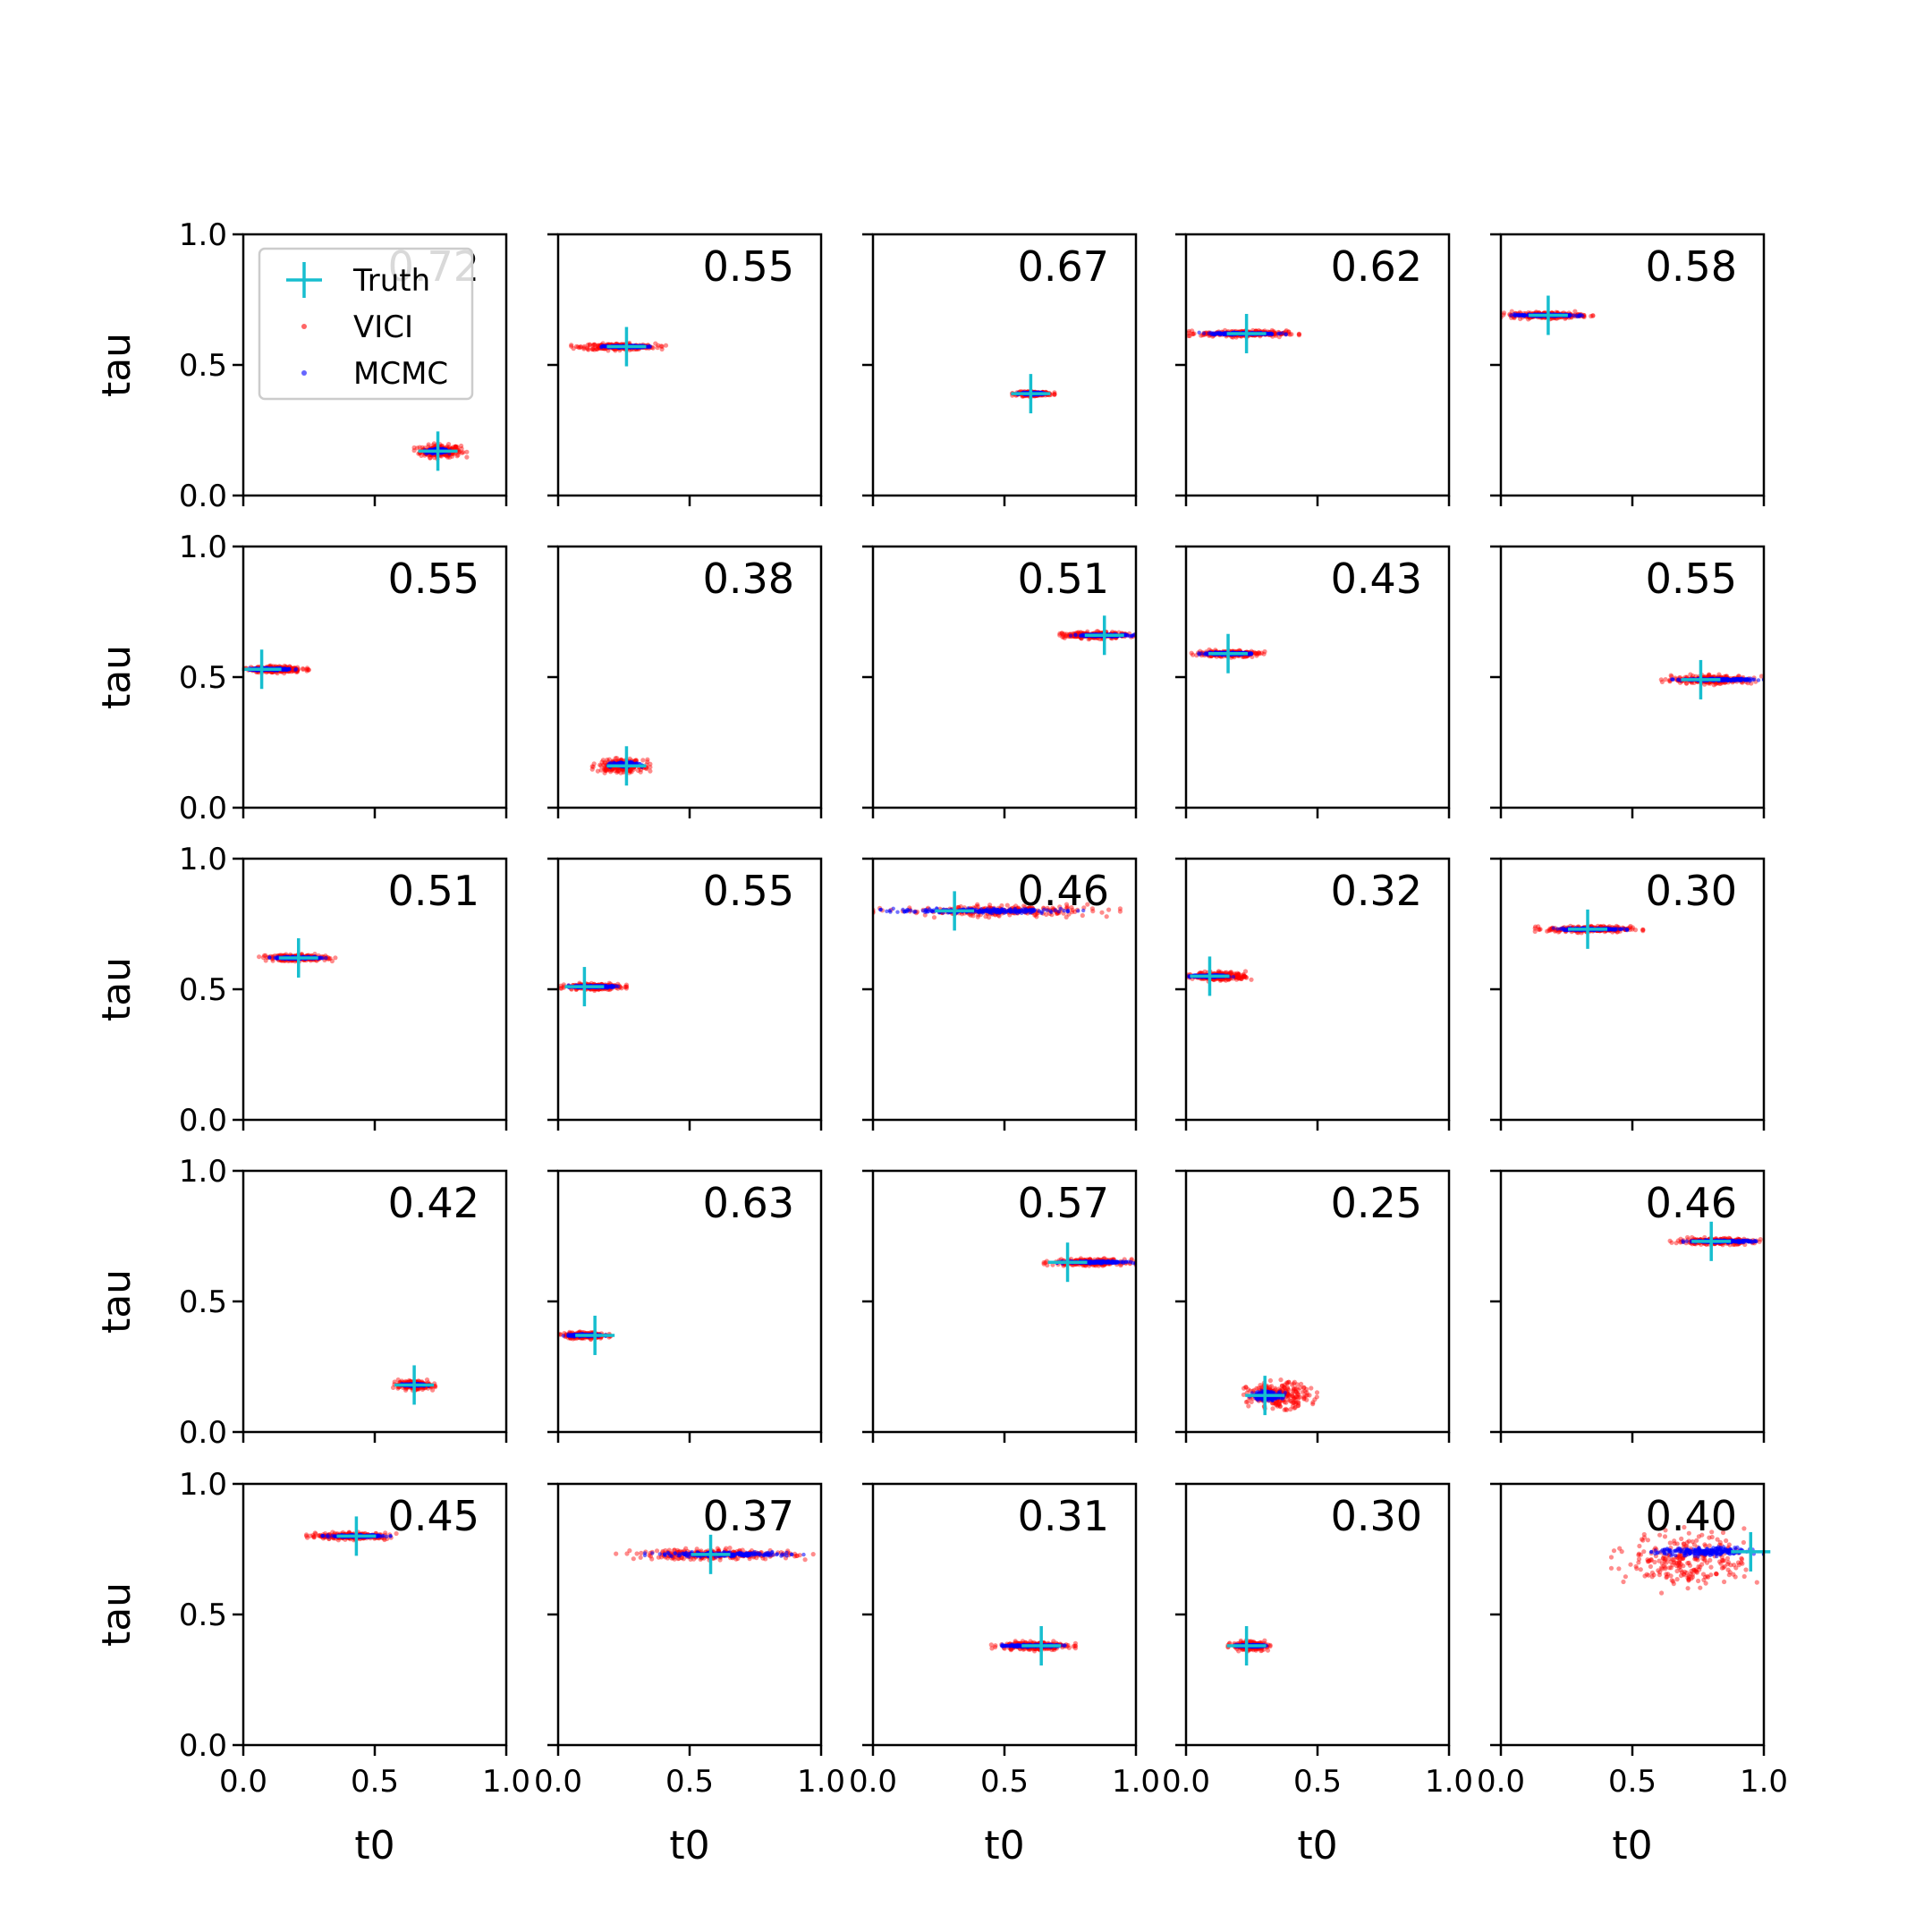 The height and width of the screenshot is (1932, 1932). I want to click on panel-score: 0.43, so click(1376, 579).